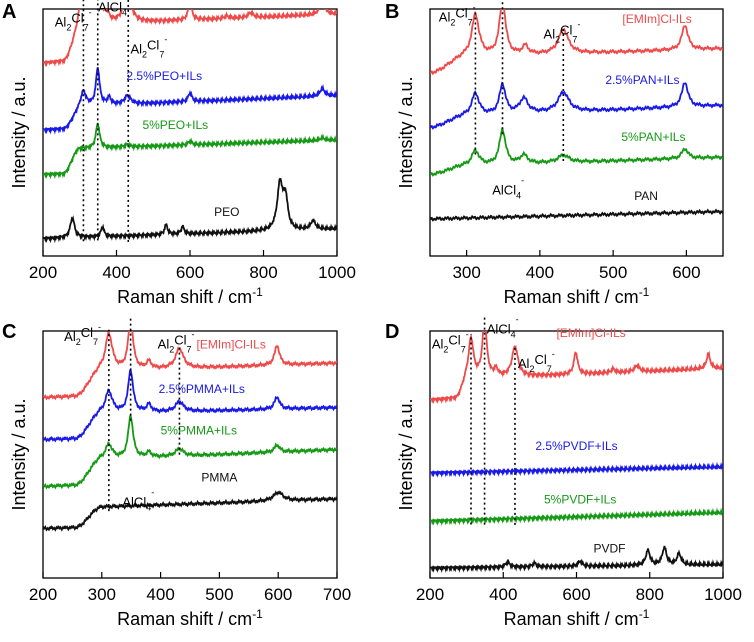 This screenshot has height=642, width=754. What do you see at coordinates (653, 137) in the screenshot?
I see `series-label: 5%PAN+ILs` at bounding box center [653, 137].